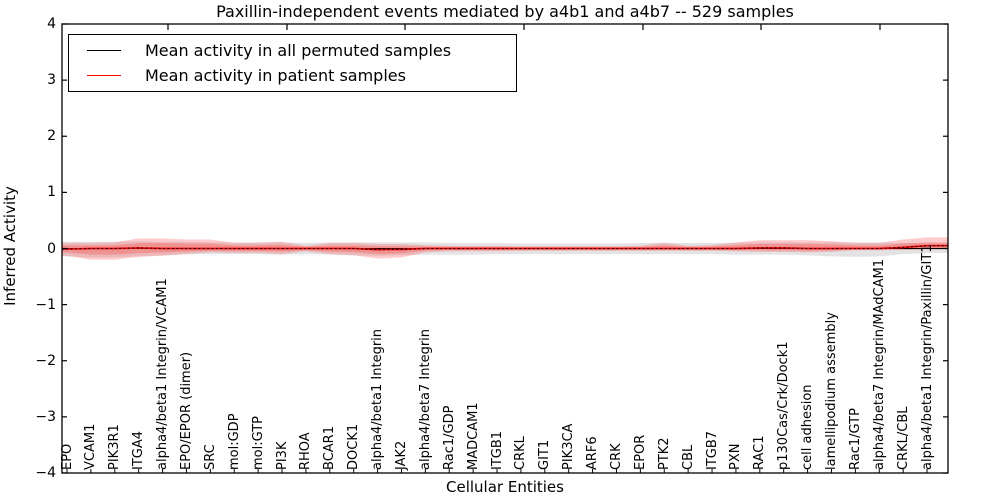 The image size is (1000, 500). What do you see at coordinates (104, 50) in the screenshot?
I see `legend-line-permuted-icon` at bounding box center [104, 50].